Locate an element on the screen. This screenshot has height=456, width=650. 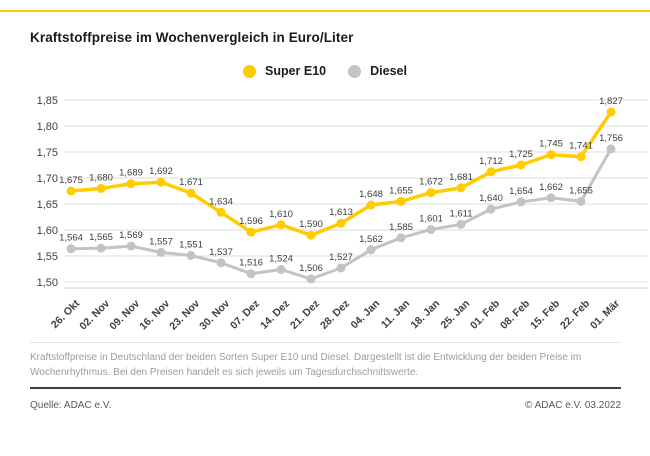
super-e10-value-label: 1,613 is located at coordinates (341, 212).